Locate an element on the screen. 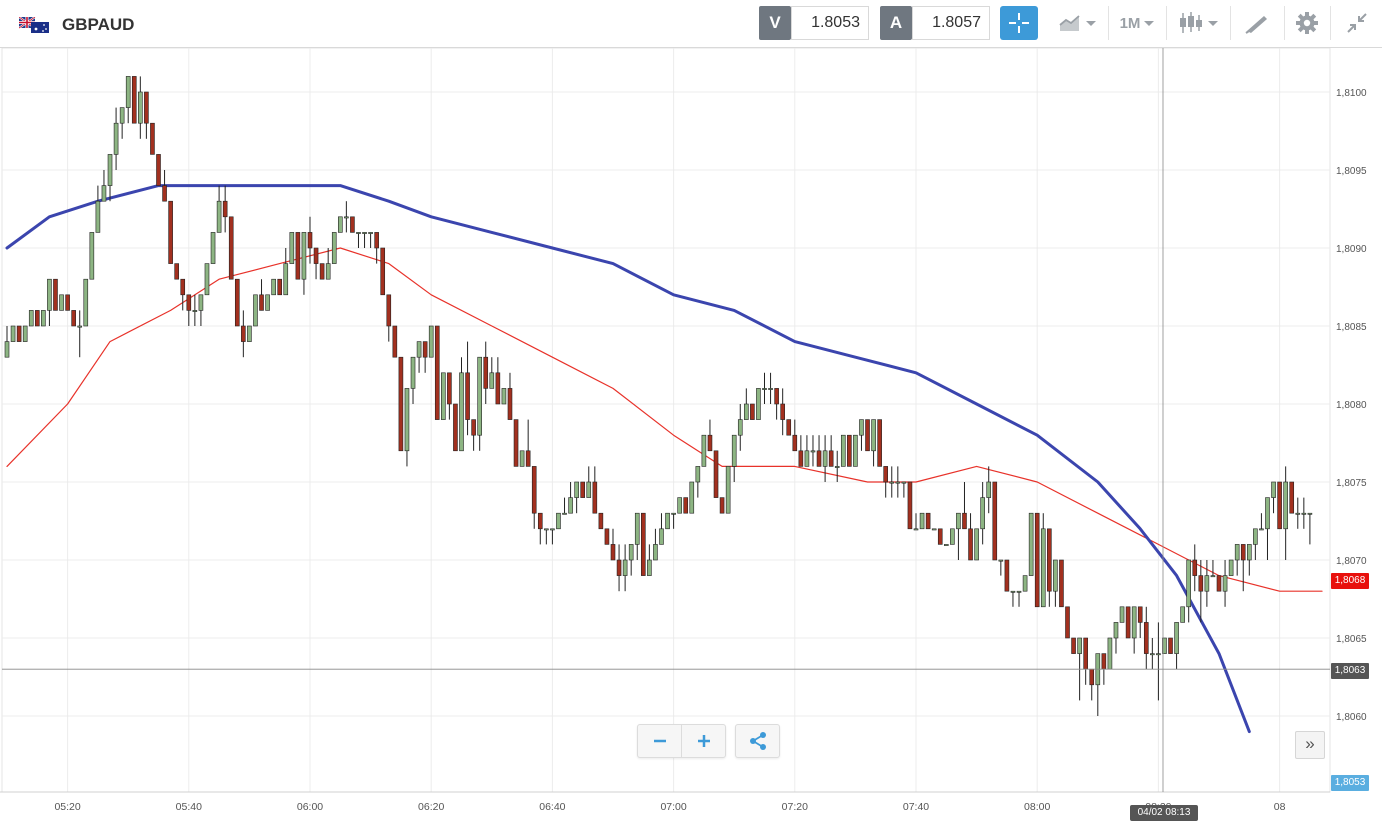  sell-label: V is located at coordinates (775, 23).